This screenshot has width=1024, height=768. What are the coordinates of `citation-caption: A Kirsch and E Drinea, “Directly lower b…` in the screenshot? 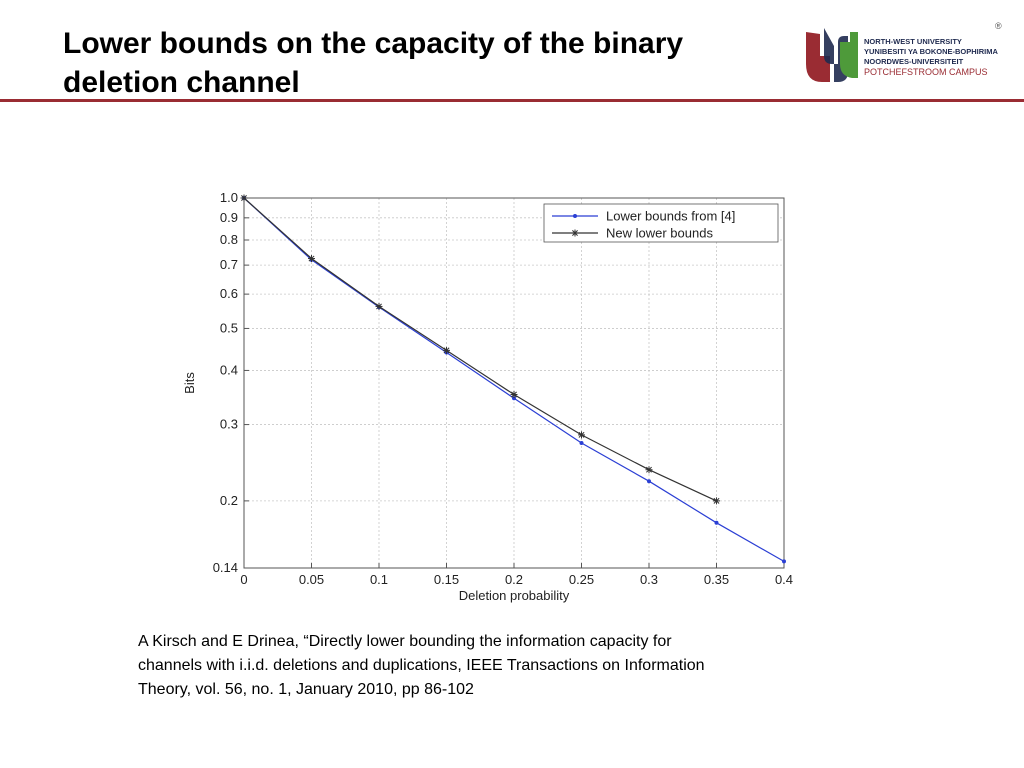 It's located at (508, 666).